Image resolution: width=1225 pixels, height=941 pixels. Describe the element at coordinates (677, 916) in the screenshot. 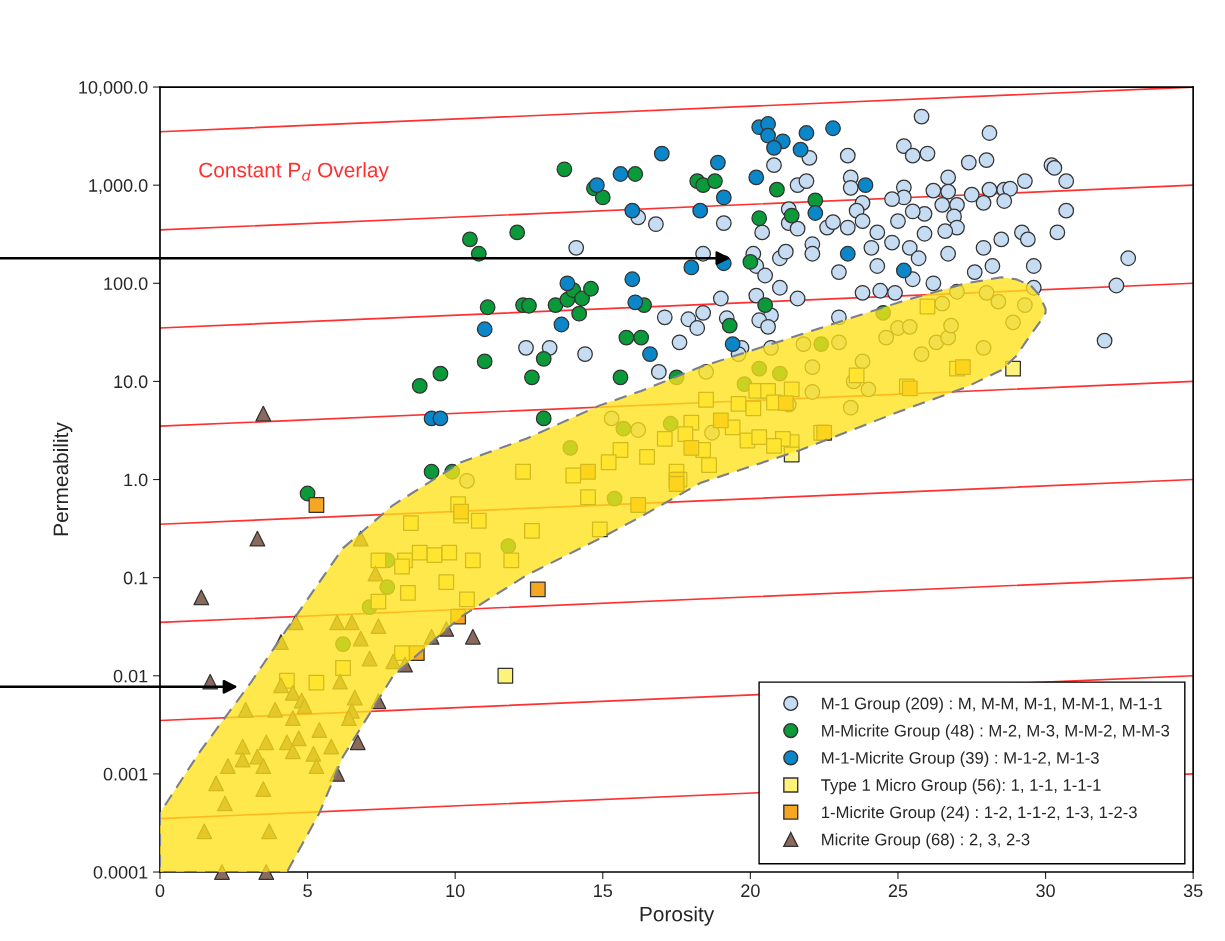

I see `x-axis-title: Porosity` at that location.